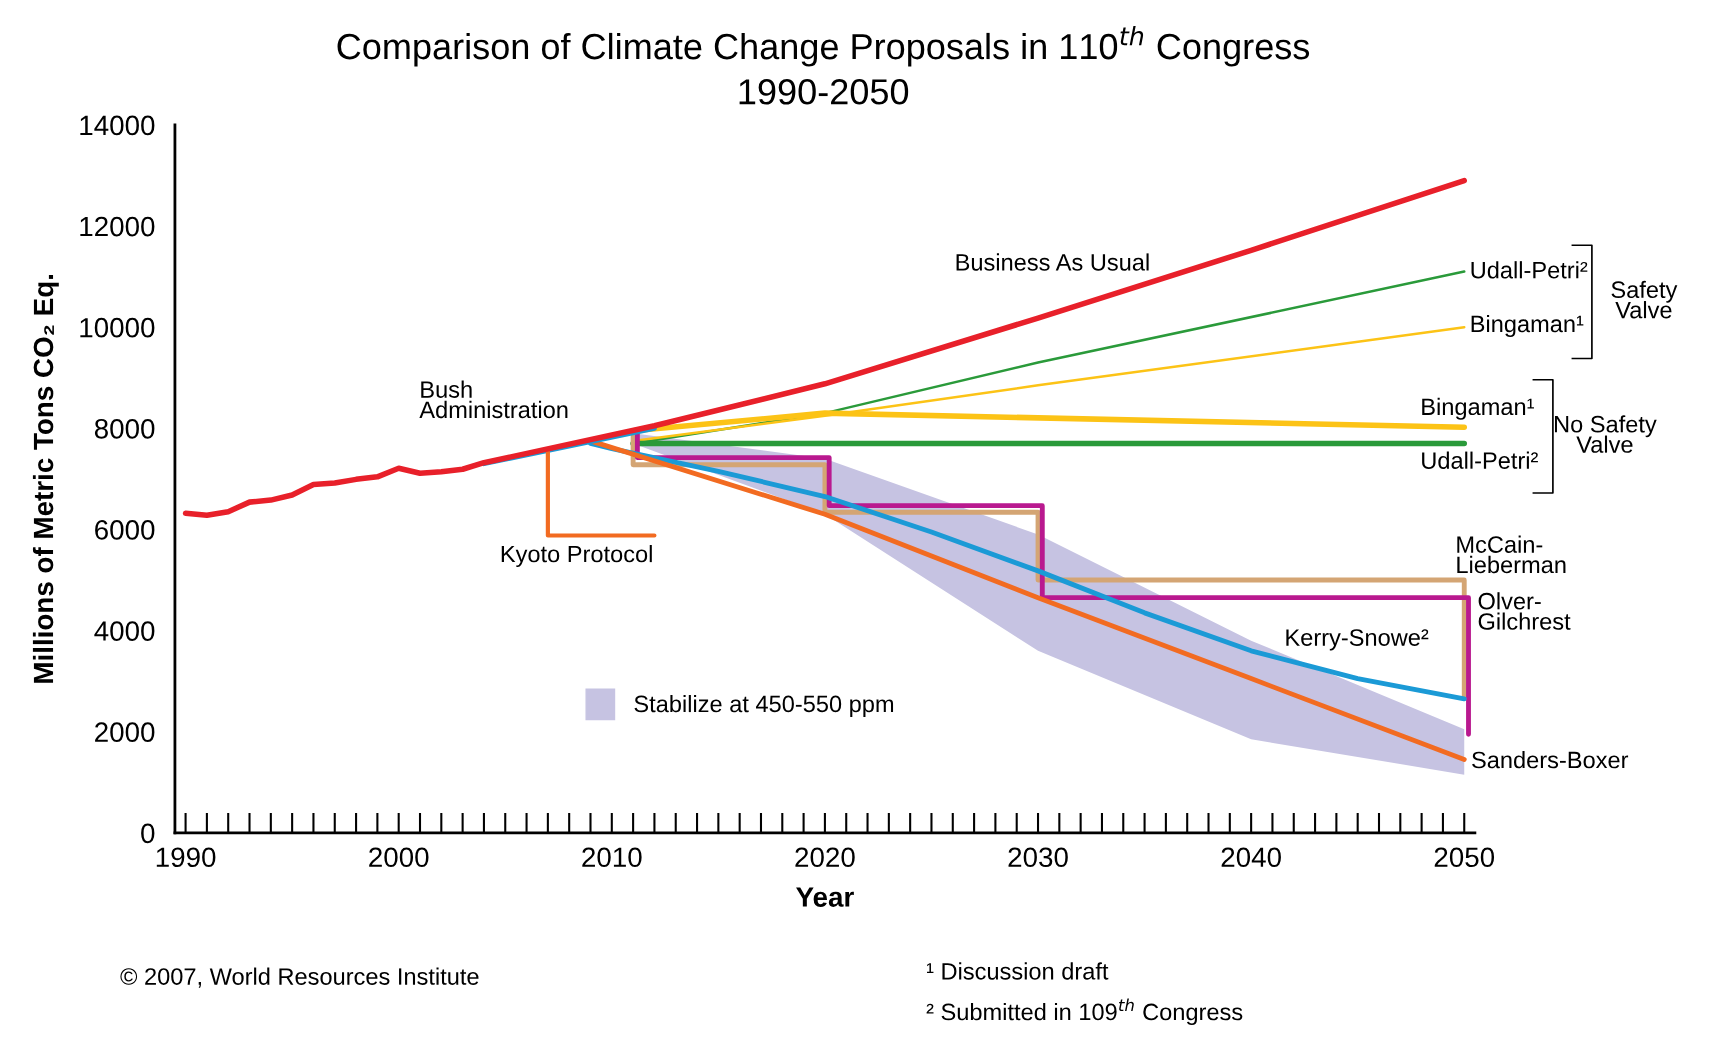 The height and width of the screenshot is (1041, 1715). What do you see at coordinates (299, 977) in the screenshot?
I see `text: © 2007, World Resources Institute` at bounding box center [299, 977].